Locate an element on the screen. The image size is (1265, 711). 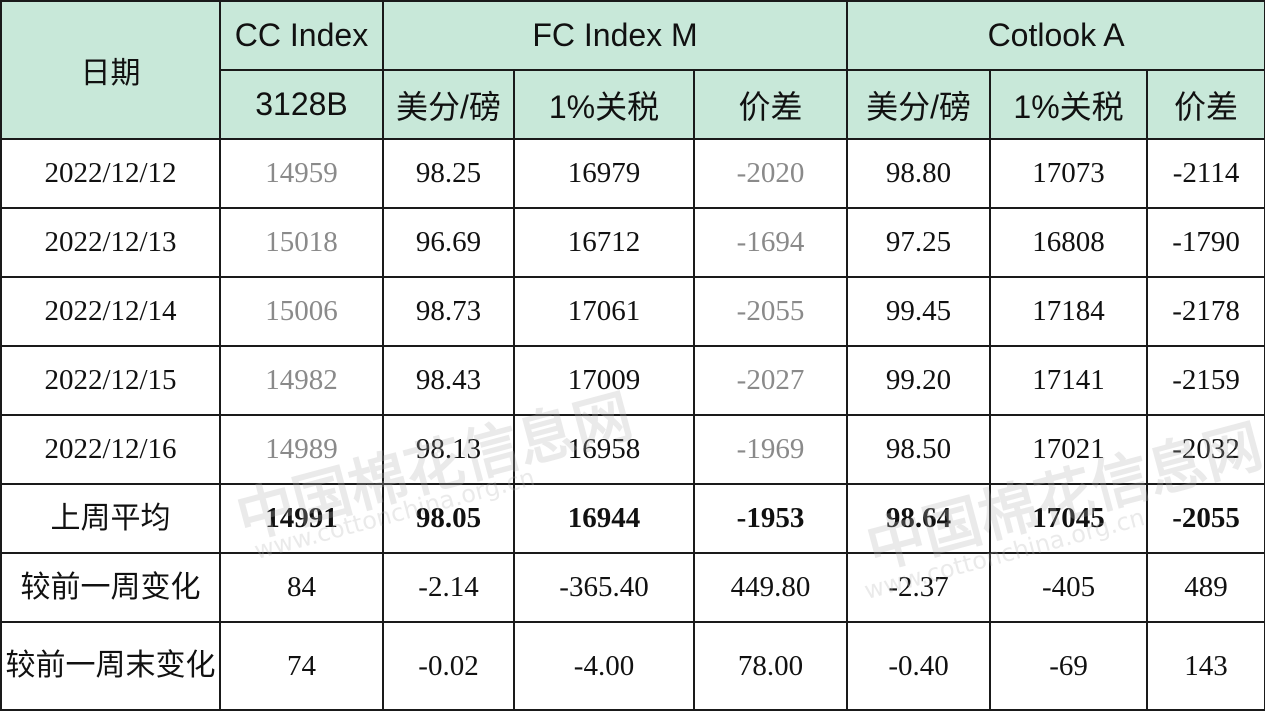
cell-date: 2022/12/13 is located at coordinates (110, 242).